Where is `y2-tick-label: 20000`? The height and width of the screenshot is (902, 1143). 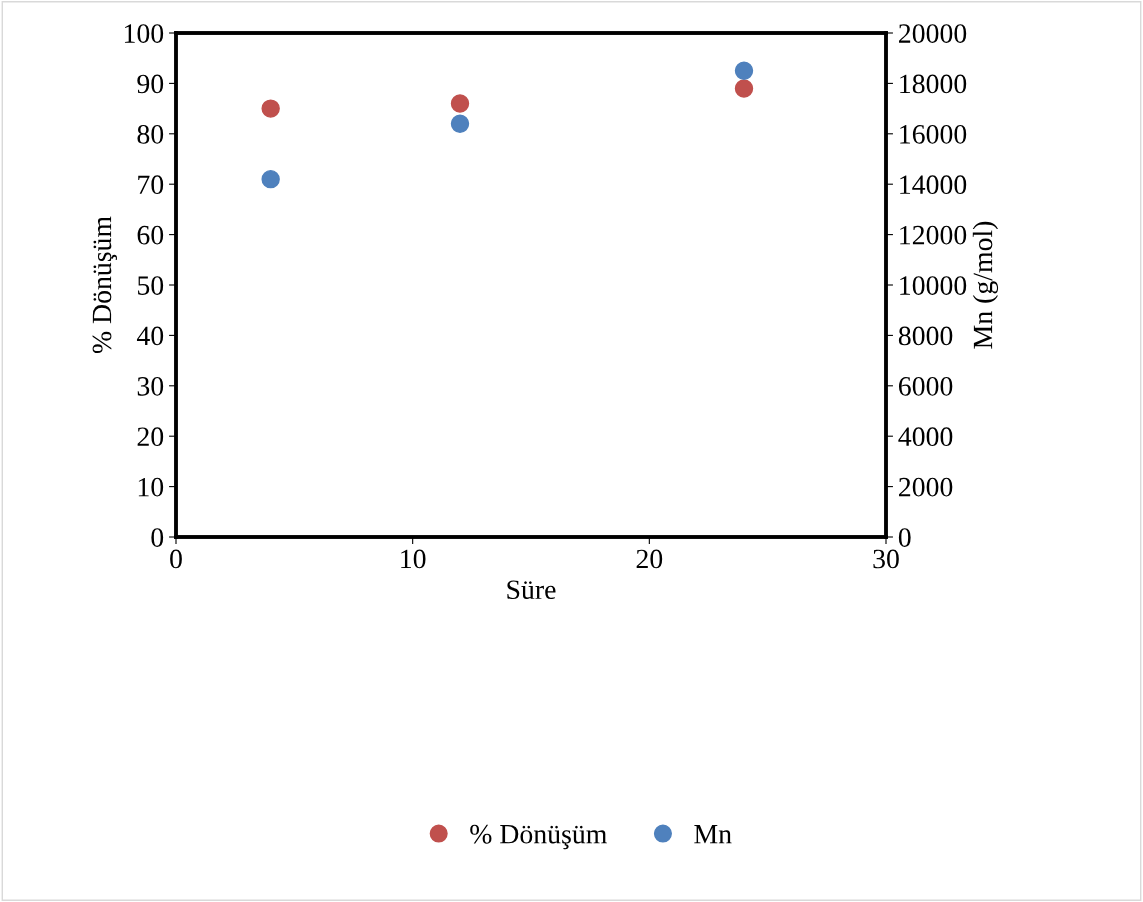
y2-tick-label: 20000 is located at coordinates (933, 33).